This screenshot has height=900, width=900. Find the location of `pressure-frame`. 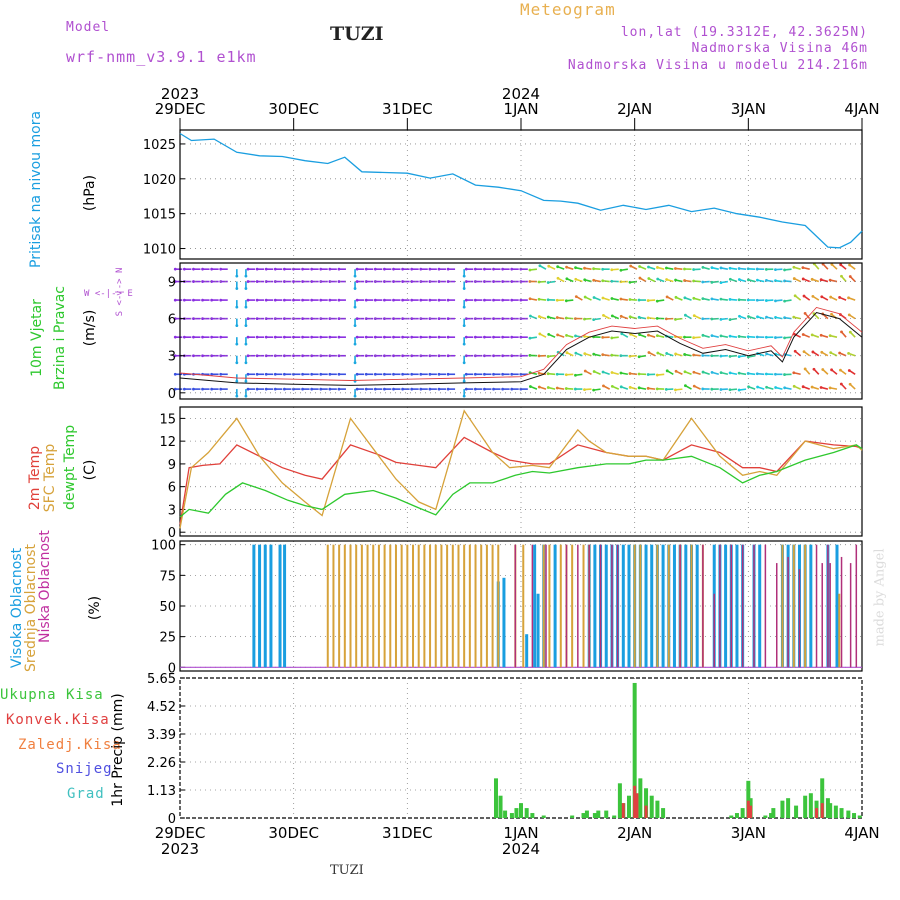

pressure-frame is located at coordinates (521, 194).